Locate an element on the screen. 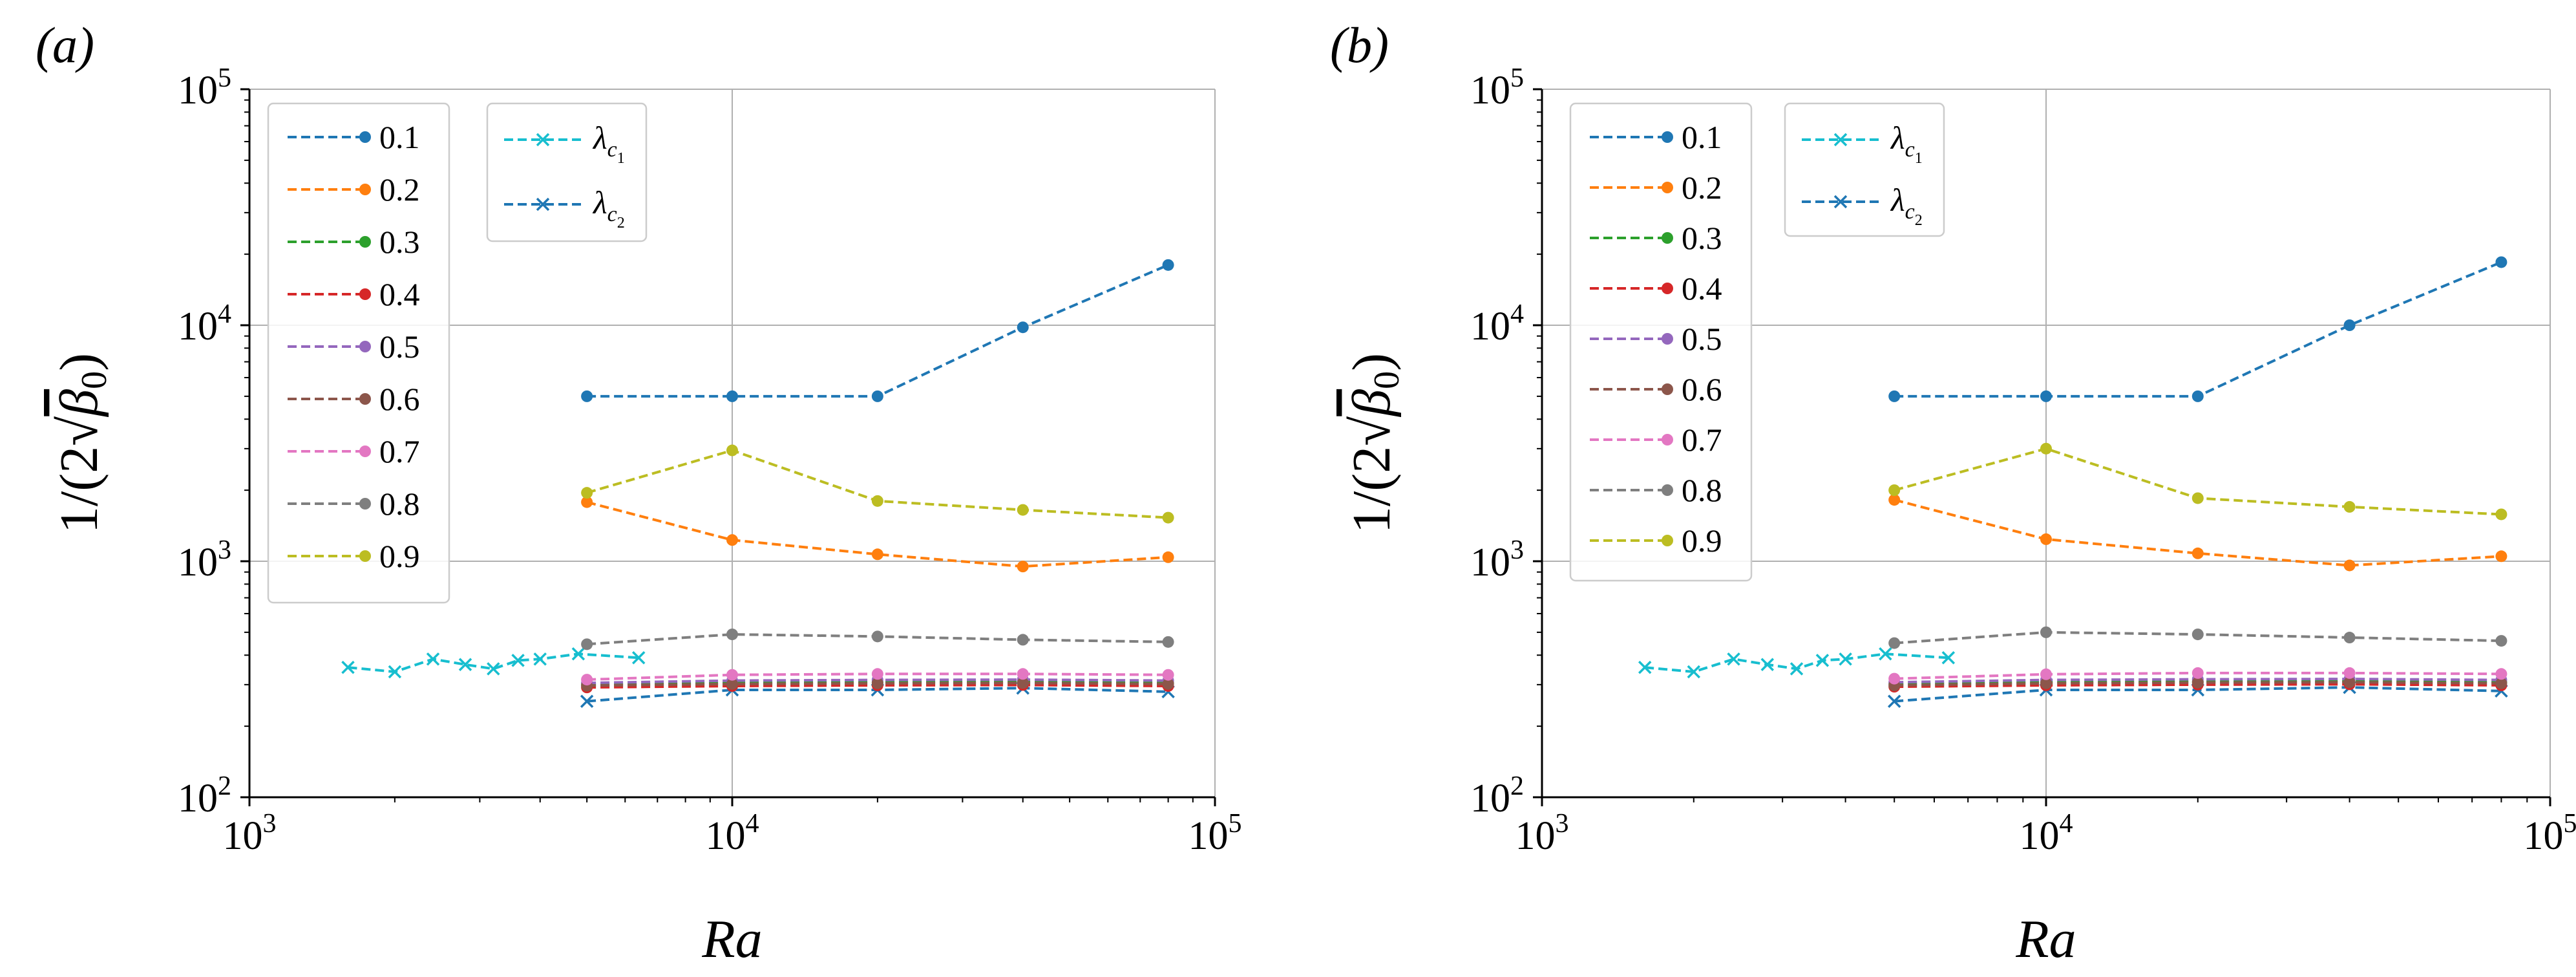 The image size is (2576, 977). panel-label: (a) is located at coordinates (65, 45).